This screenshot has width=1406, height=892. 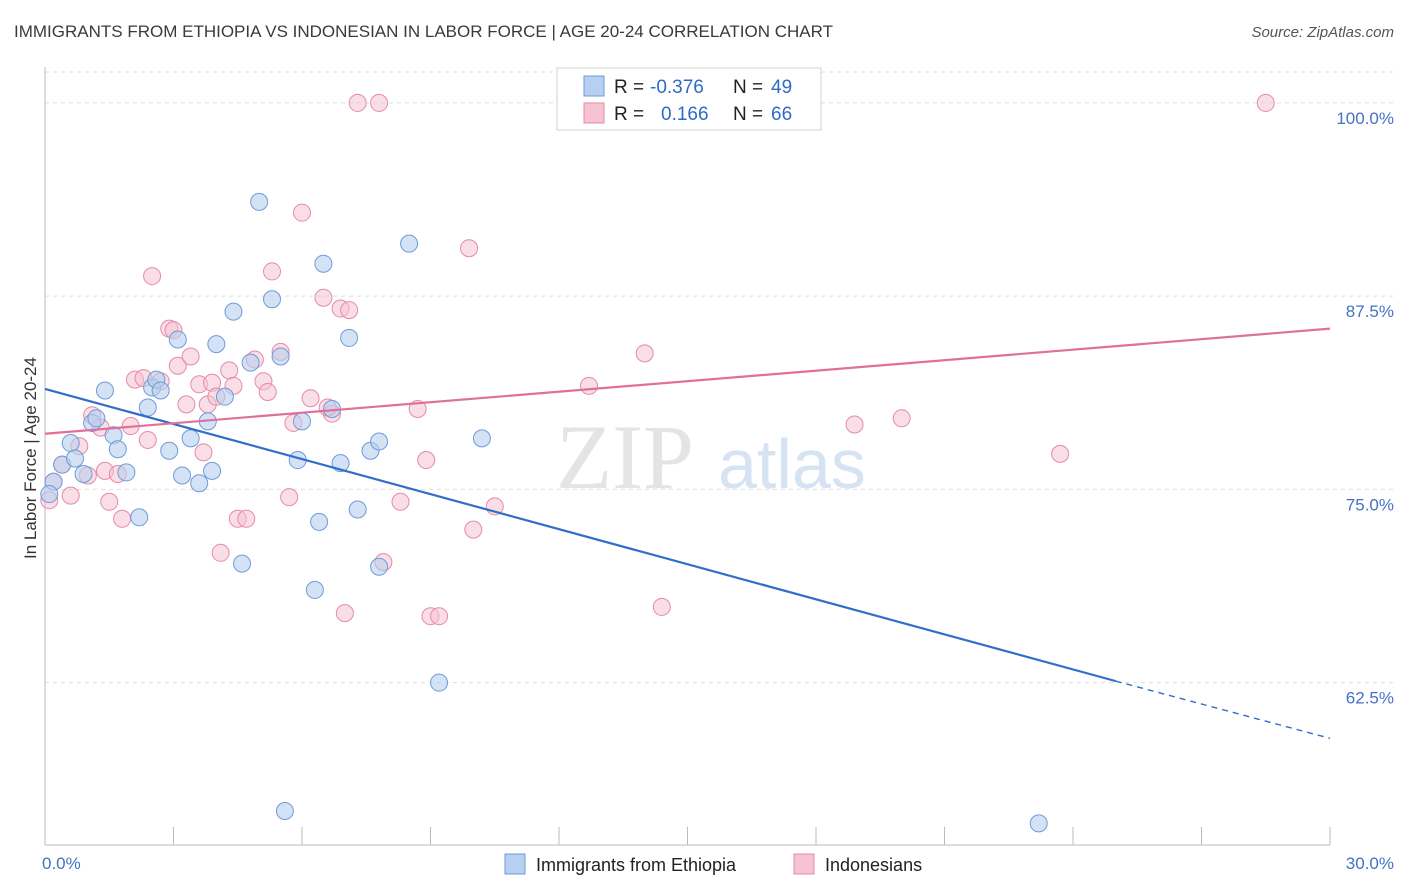 I want to click on y-axis-title: In Labor Force | Age 20-24, so click(x=30, y=458).